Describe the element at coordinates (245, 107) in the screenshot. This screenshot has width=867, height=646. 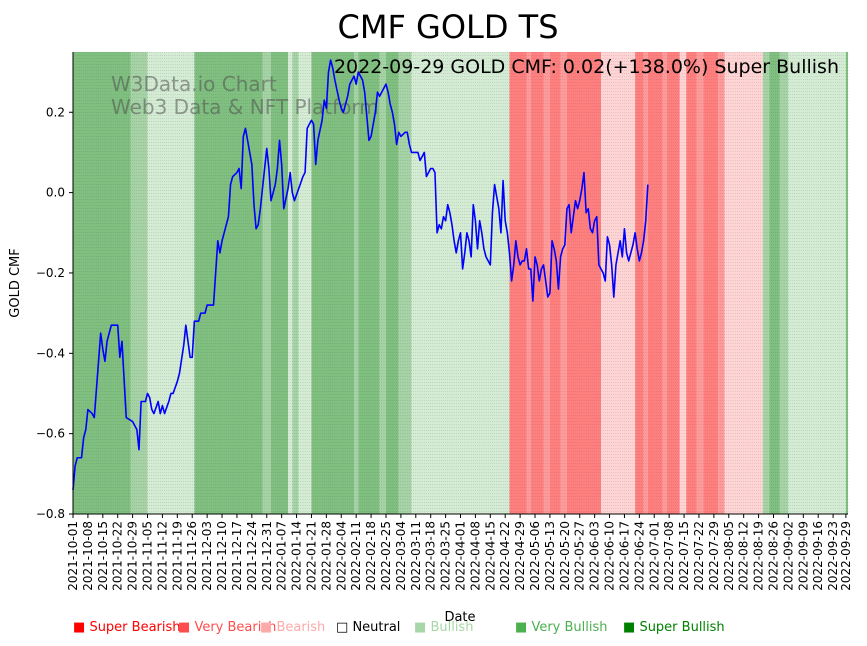
I see `watermark-line-2: Web3 Data & NFT Platform` at that location.